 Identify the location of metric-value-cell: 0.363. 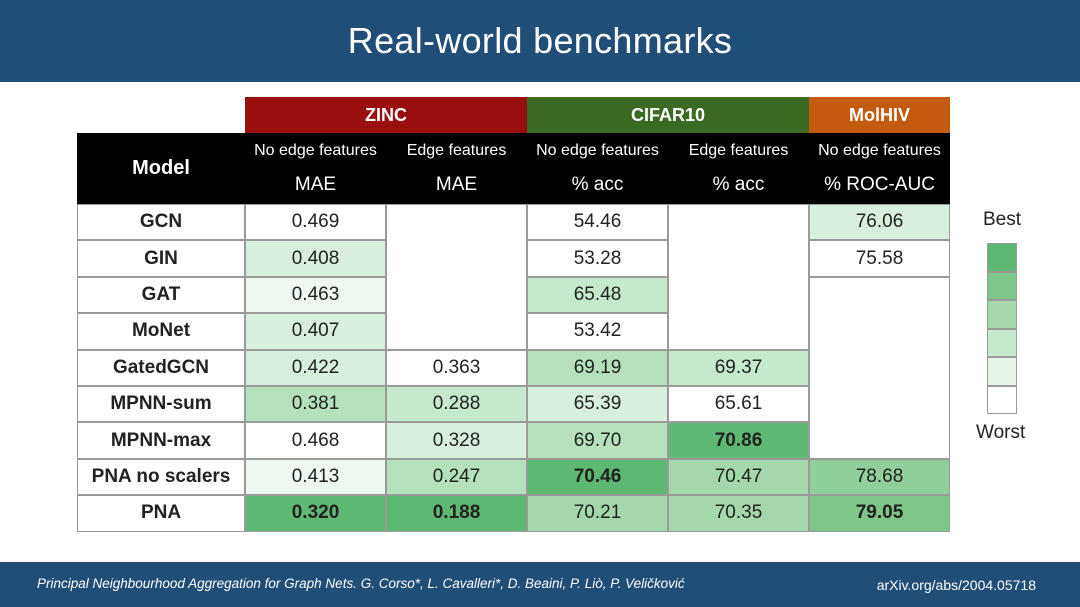
(456, 367).